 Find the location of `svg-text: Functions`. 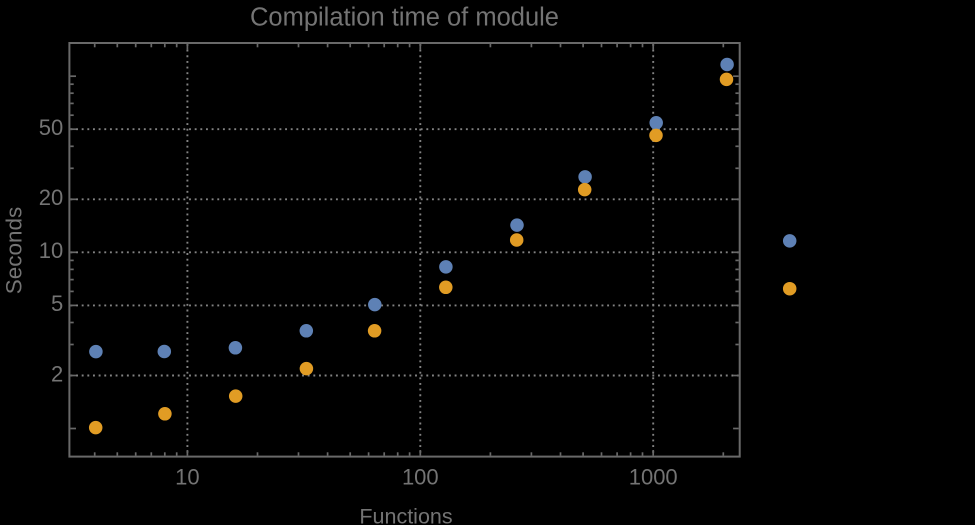

svg-text: Functions is located at coordinates (405, 514).